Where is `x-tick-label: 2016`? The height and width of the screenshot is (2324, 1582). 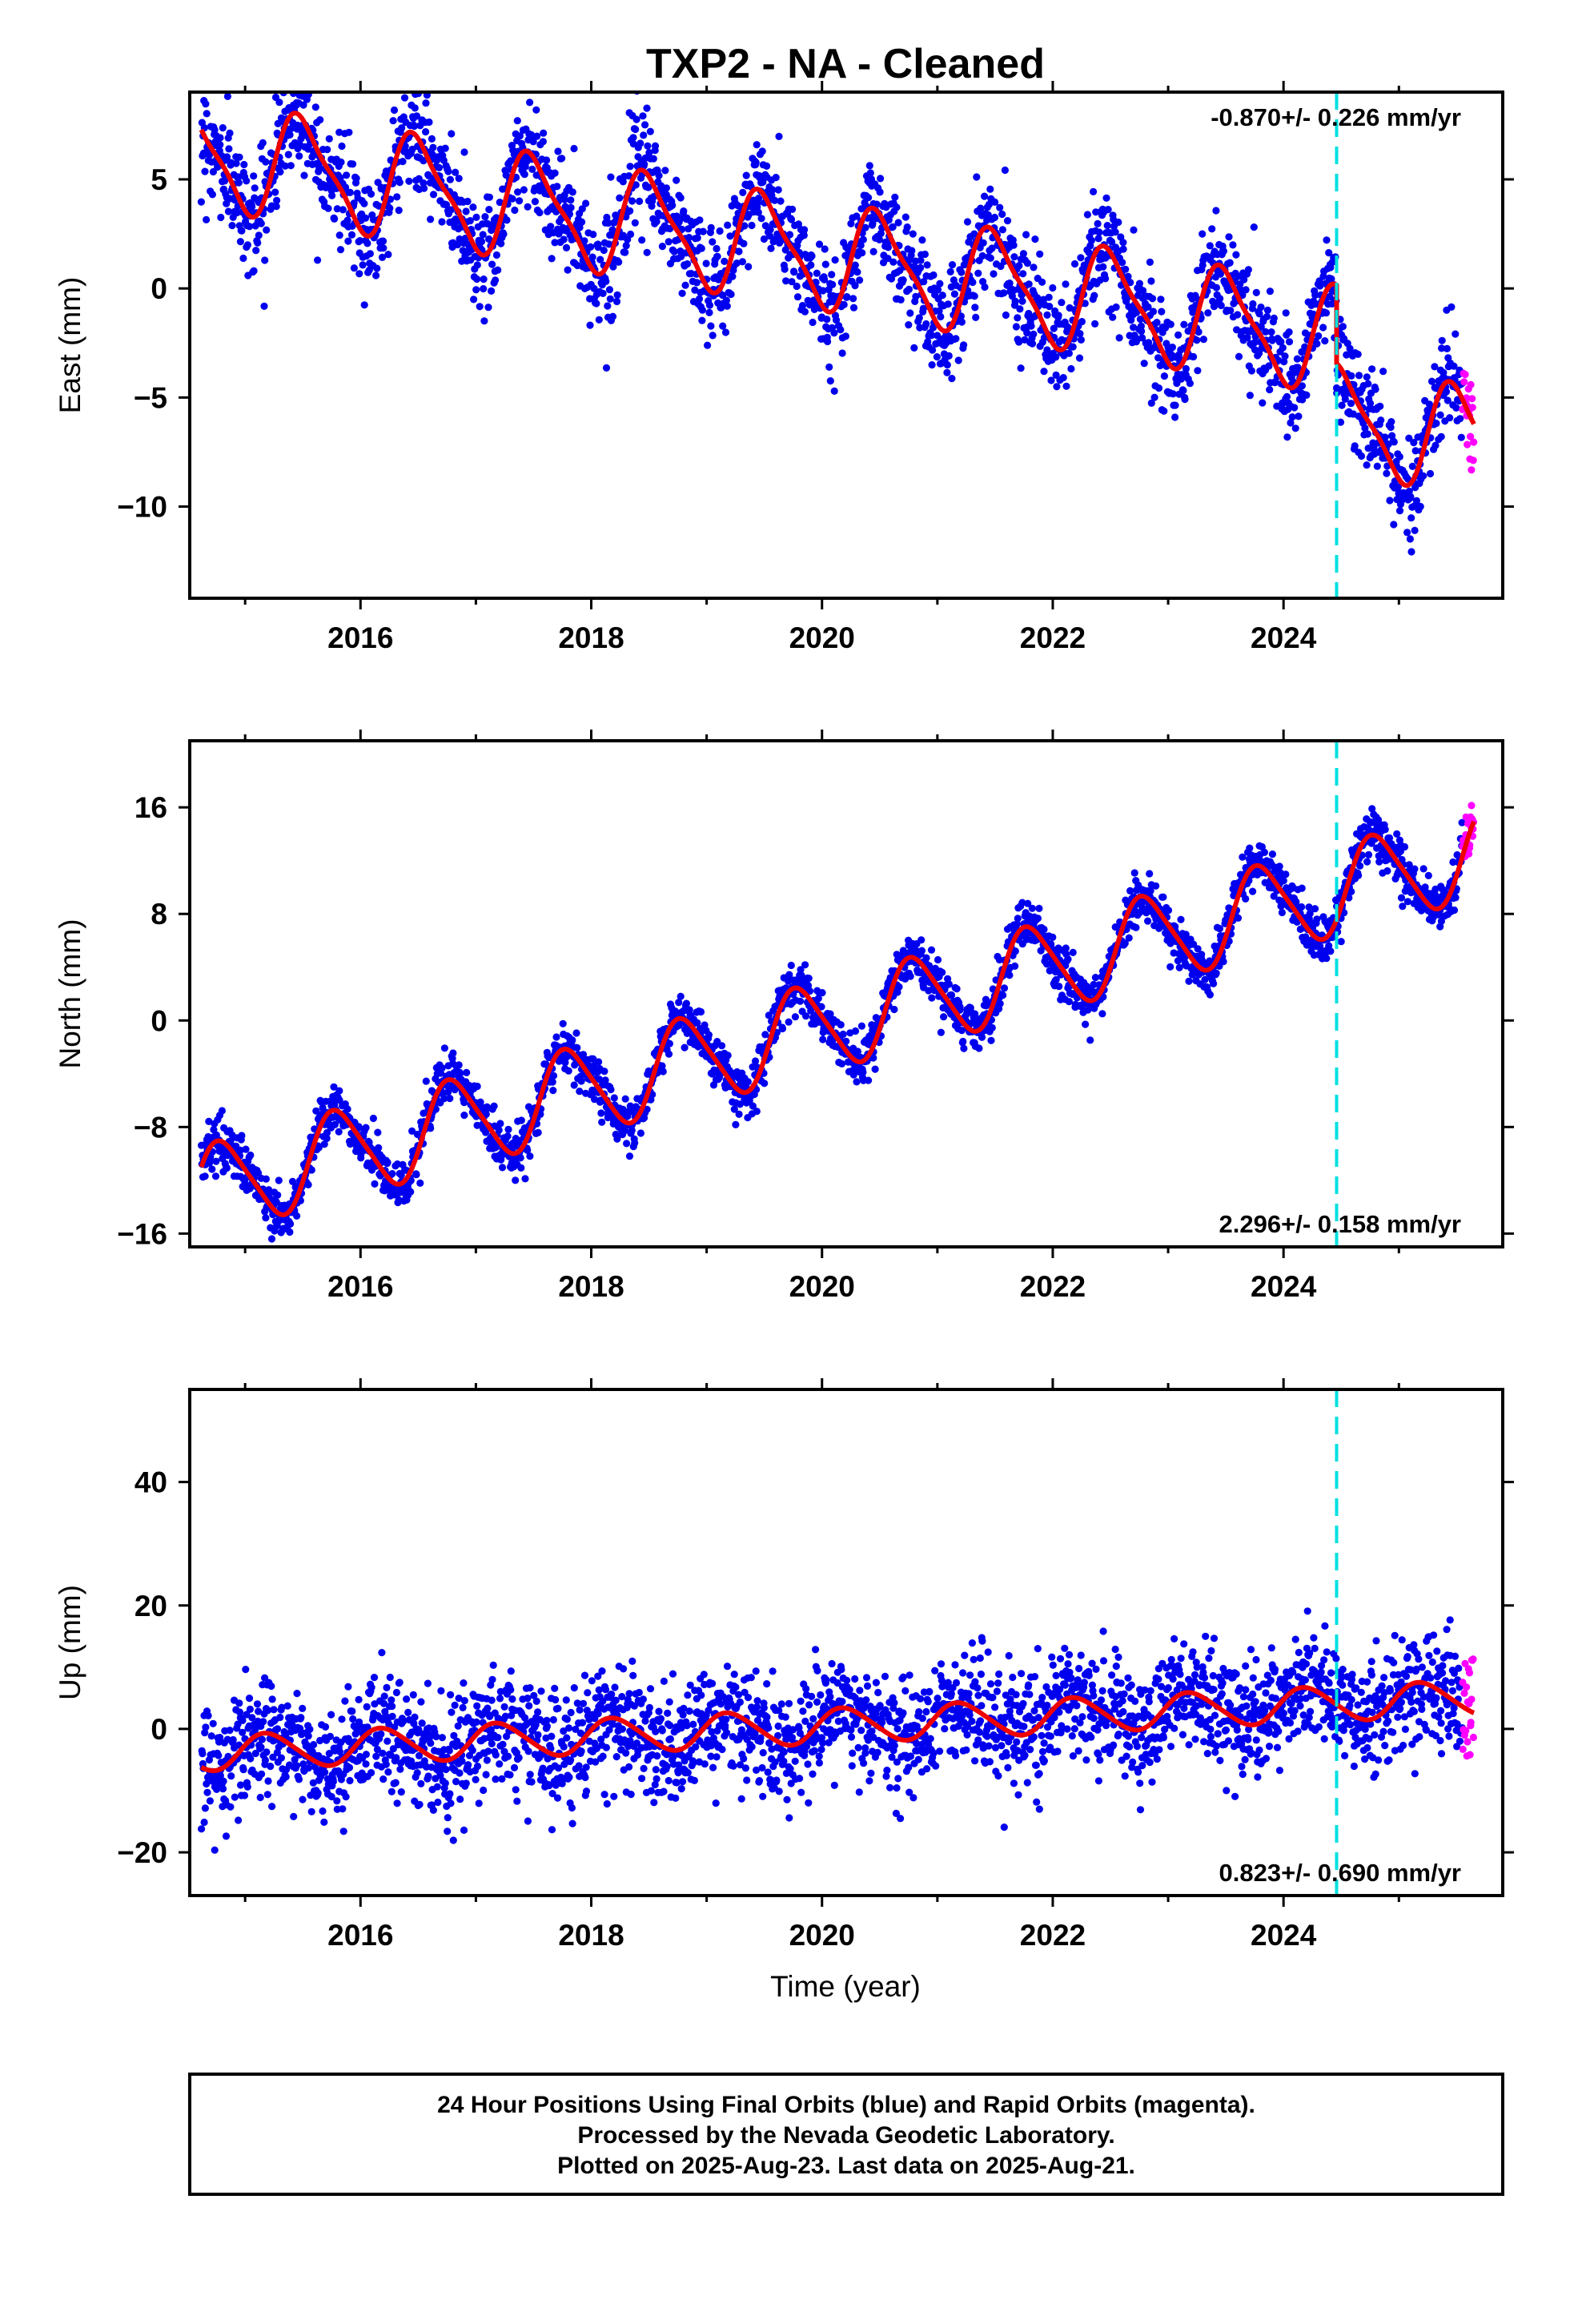
x-tick-label: 2016 is located at coordinates (360, 637).